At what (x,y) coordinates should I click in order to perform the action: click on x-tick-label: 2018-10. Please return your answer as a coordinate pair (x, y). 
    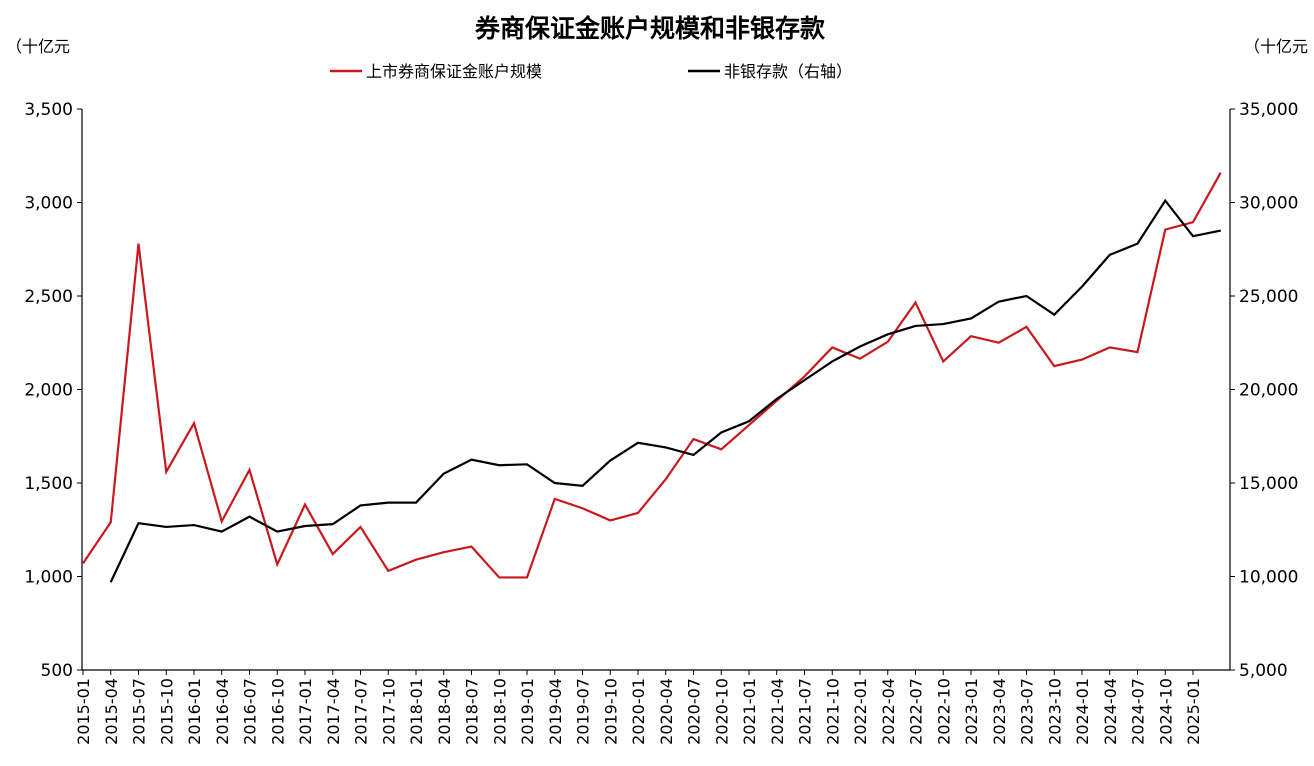
    Looking at the image, I should click on (499, 711).